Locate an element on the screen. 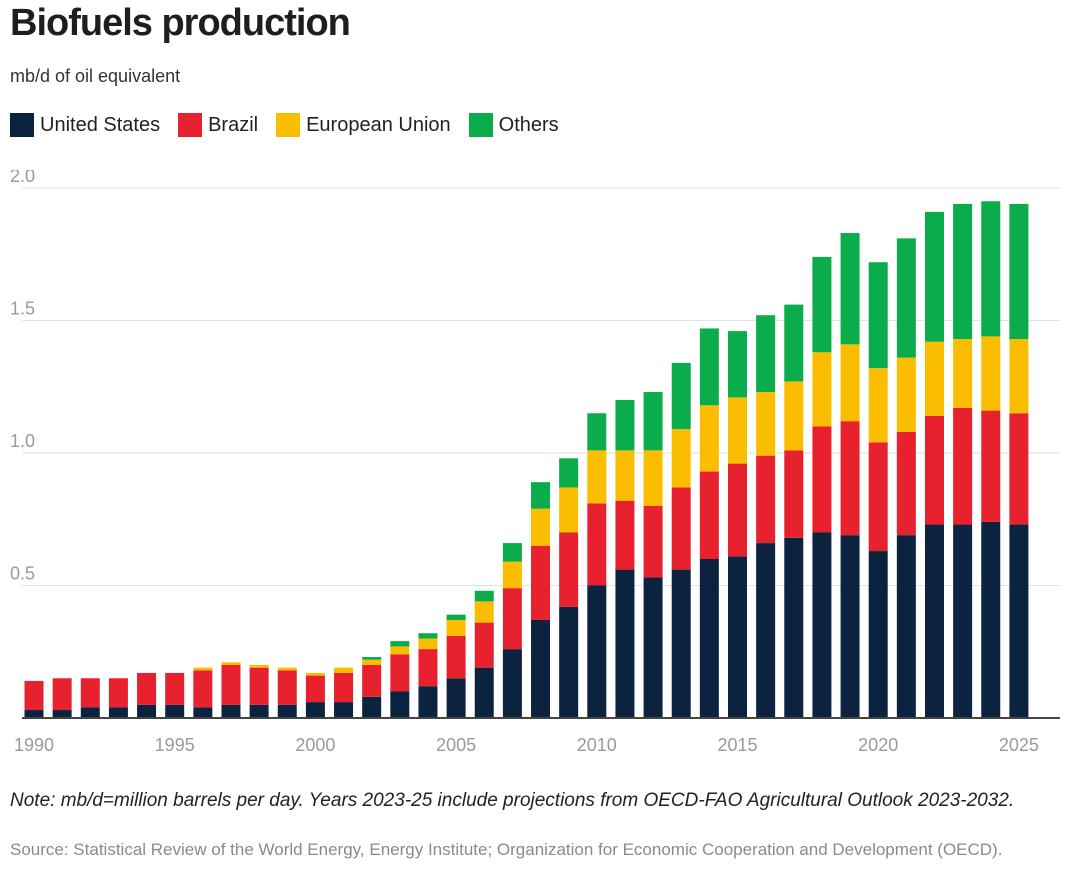 The height and width of the screenshot is (892, 1080). x-tick-label: 1995 is located at coordinates (175, 745).